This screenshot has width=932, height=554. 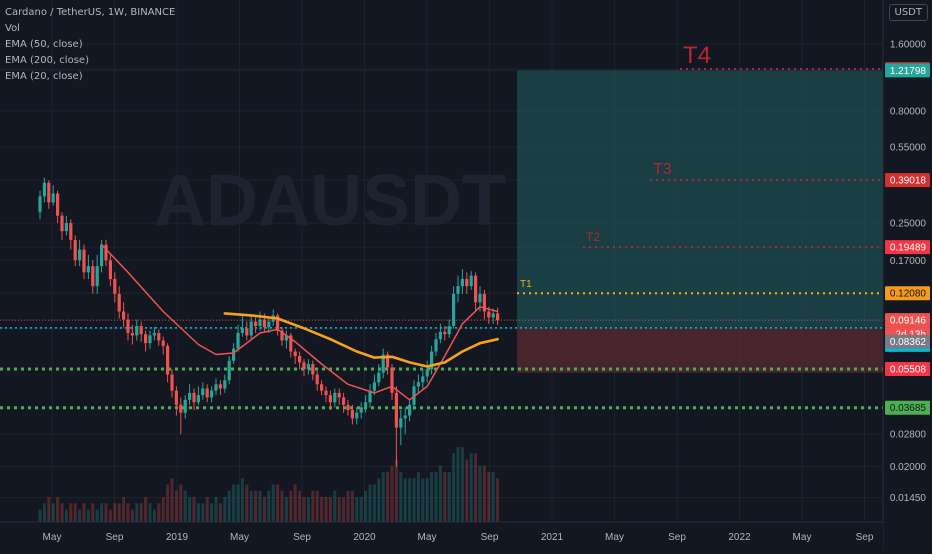 I want to click on price-label-1.21798: 1.21798, so click(x=907, y=70).